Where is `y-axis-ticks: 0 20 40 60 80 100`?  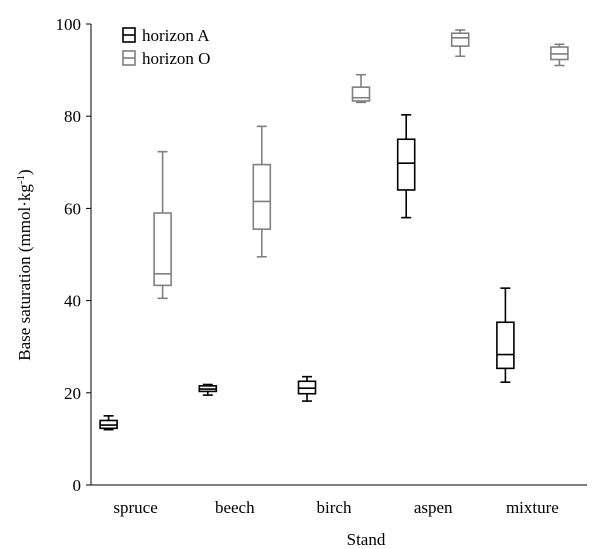 y-axis-ticks: 0 20 40 60 80 100 is located at coordinates (73, 255).